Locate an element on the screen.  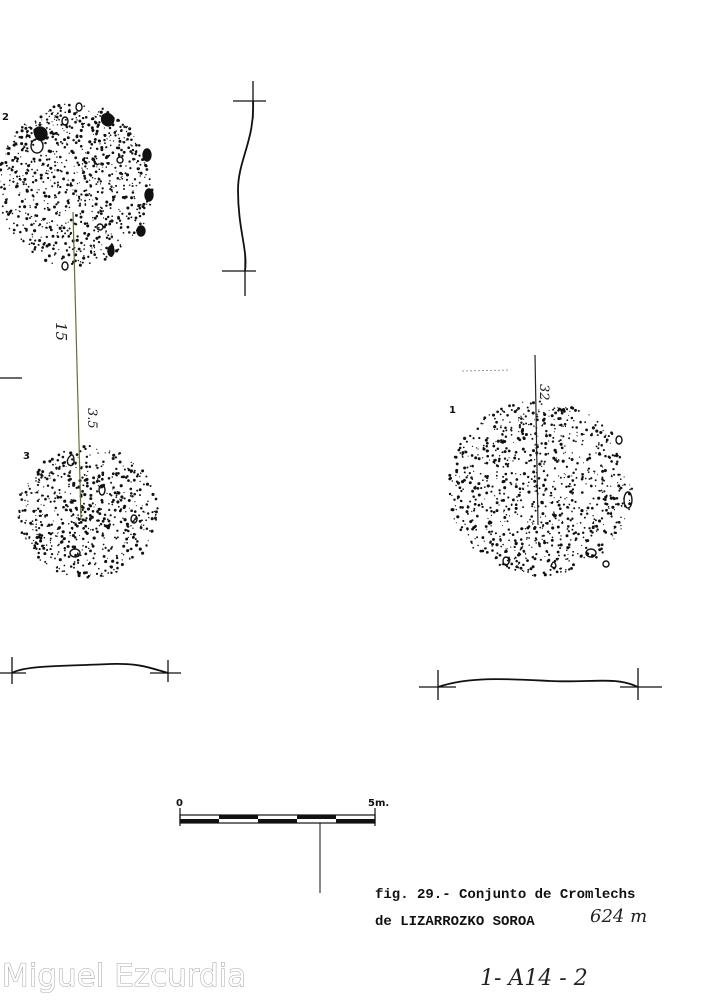
scale-start-label: 0 is located at coordinates (179, 803).